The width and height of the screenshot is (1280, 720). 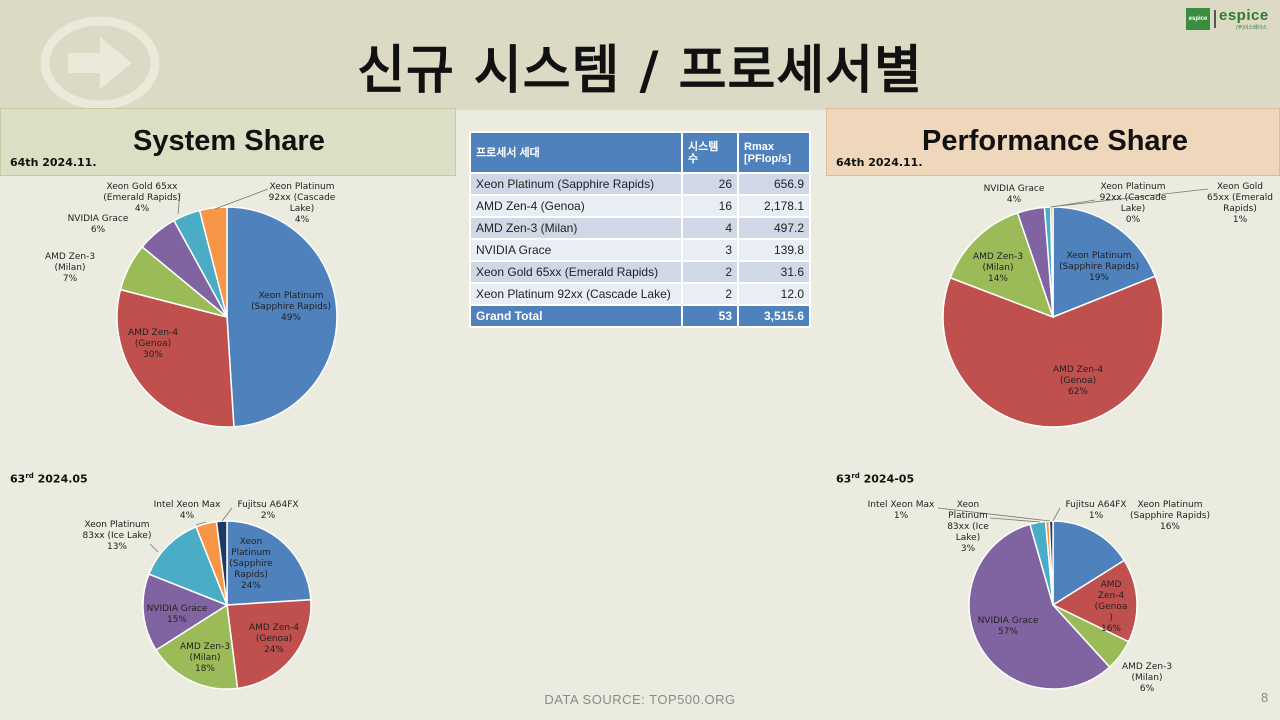 What do you see at coordinates (710, 152) in the screenshot?
I see `header-systems: 시스템 수` at bounding box center [710, 152].